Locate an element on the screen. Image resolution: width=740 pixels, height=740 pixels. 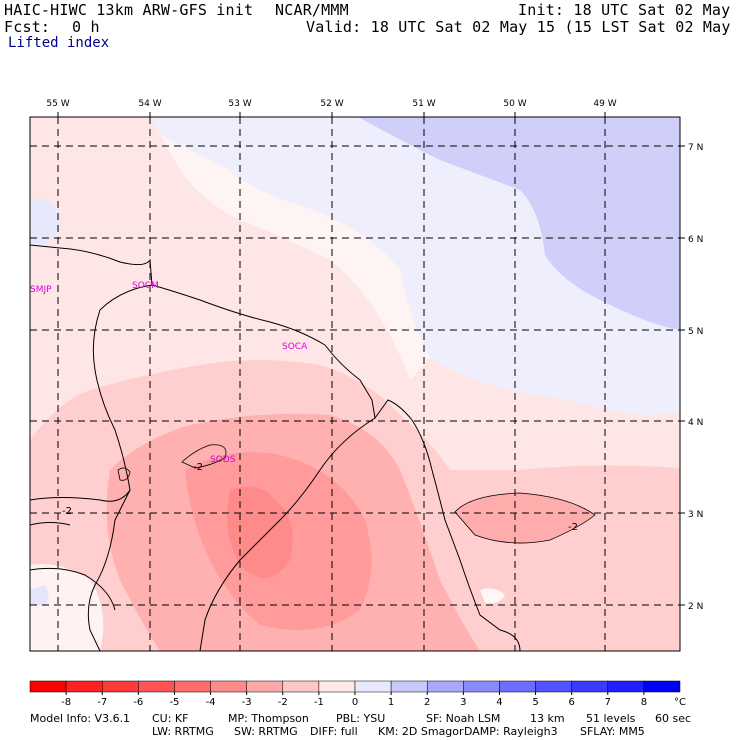
station-label: SOCA is located at coordinates (295, 347).